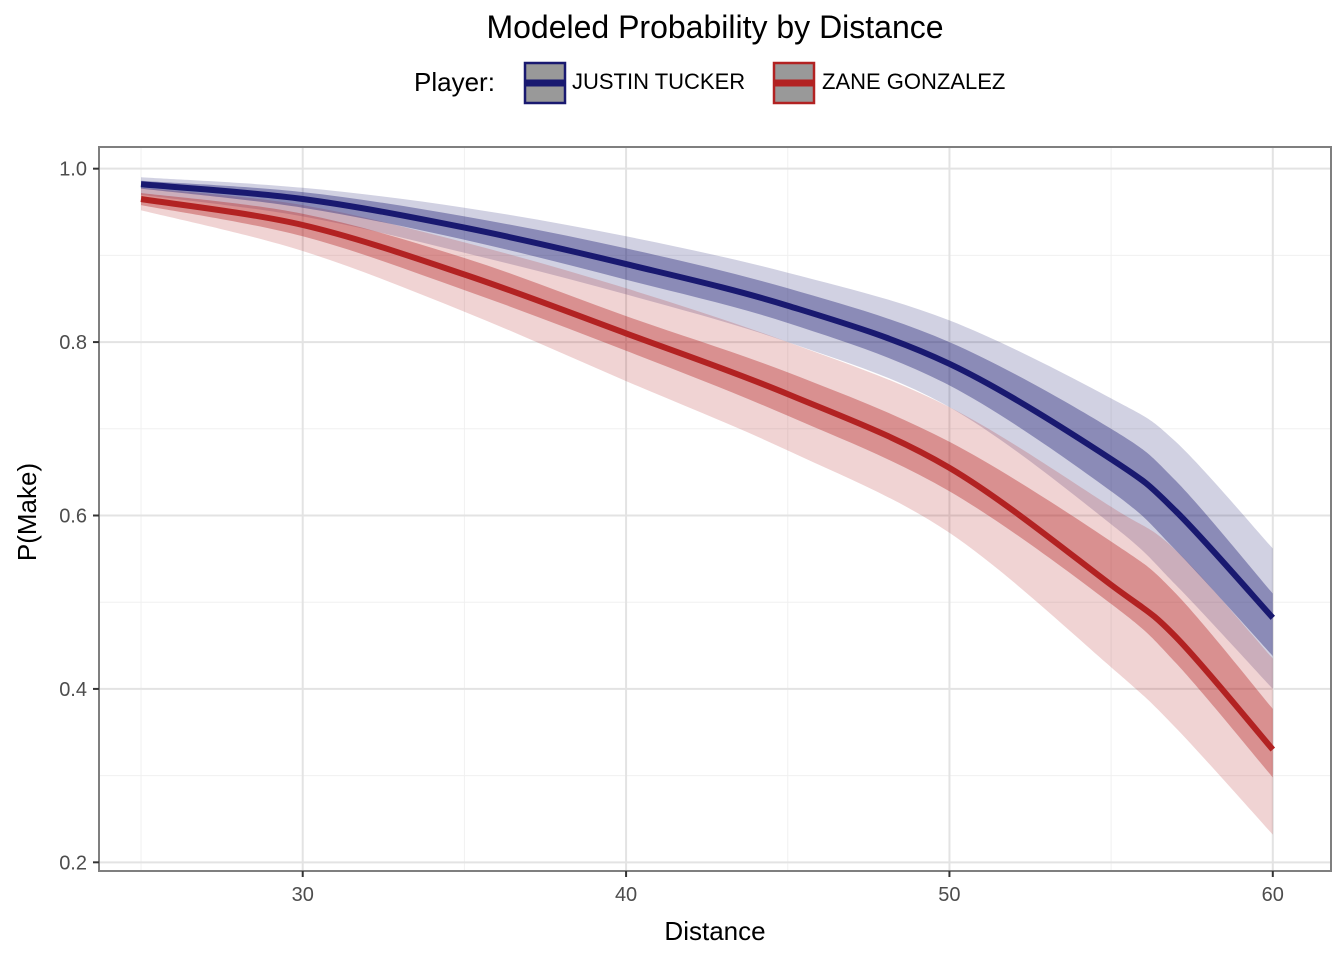  What do you see at coordinates (913, 81) in the screenshot?
I see `legend-label-zane-gonzalez: ZANE GONZALEZ` at bounding box center [913, 81].